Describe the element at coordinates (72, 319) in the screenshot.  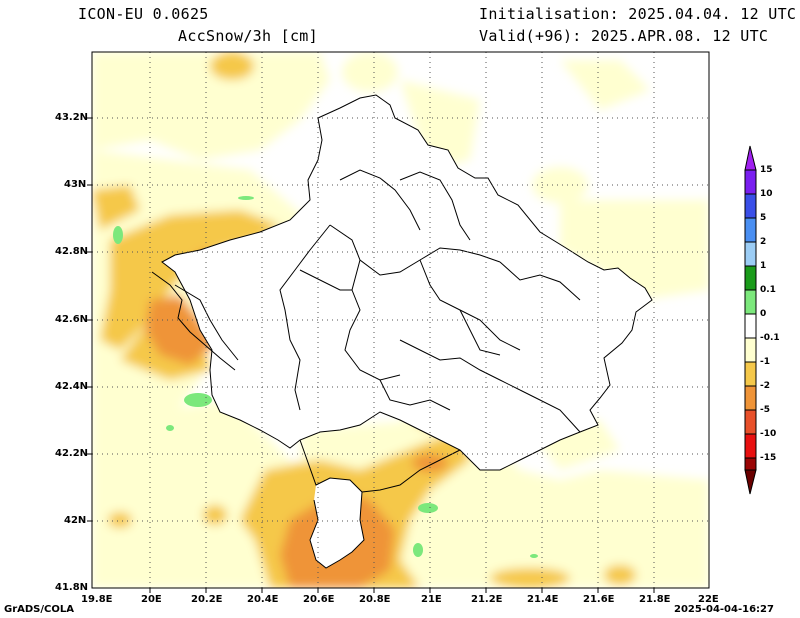
I see `y-tick-label: 42.6N` at that location.